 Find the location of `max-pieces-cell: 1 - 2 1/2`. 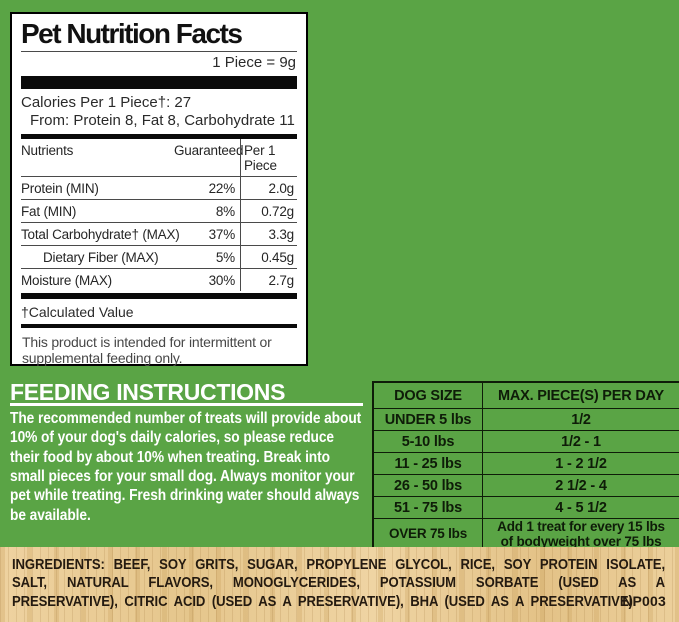

max-pieces-cell: 1 - 2 1/2 is located at coordinates (580, 463).